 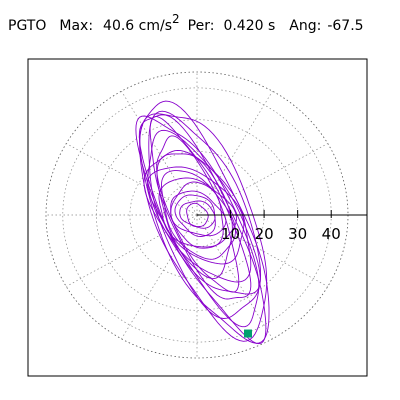 What do you see at coordinates (230, 234) in the screenshot?
I see `radial-tick-label-1: 10` at bounding box center [230, 234].